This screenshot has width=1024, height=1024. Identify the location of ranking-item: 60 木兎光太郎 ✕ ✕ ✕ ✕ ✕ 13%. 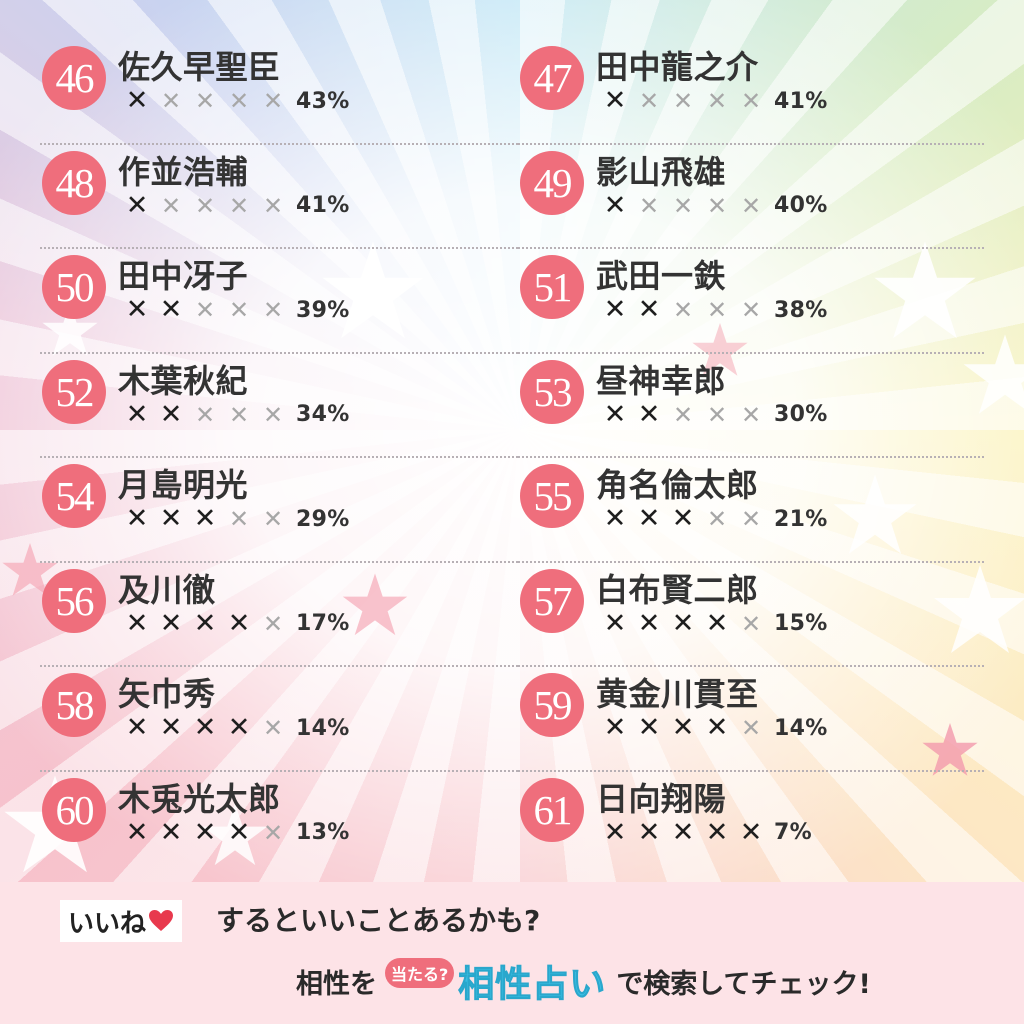
(279, 824).